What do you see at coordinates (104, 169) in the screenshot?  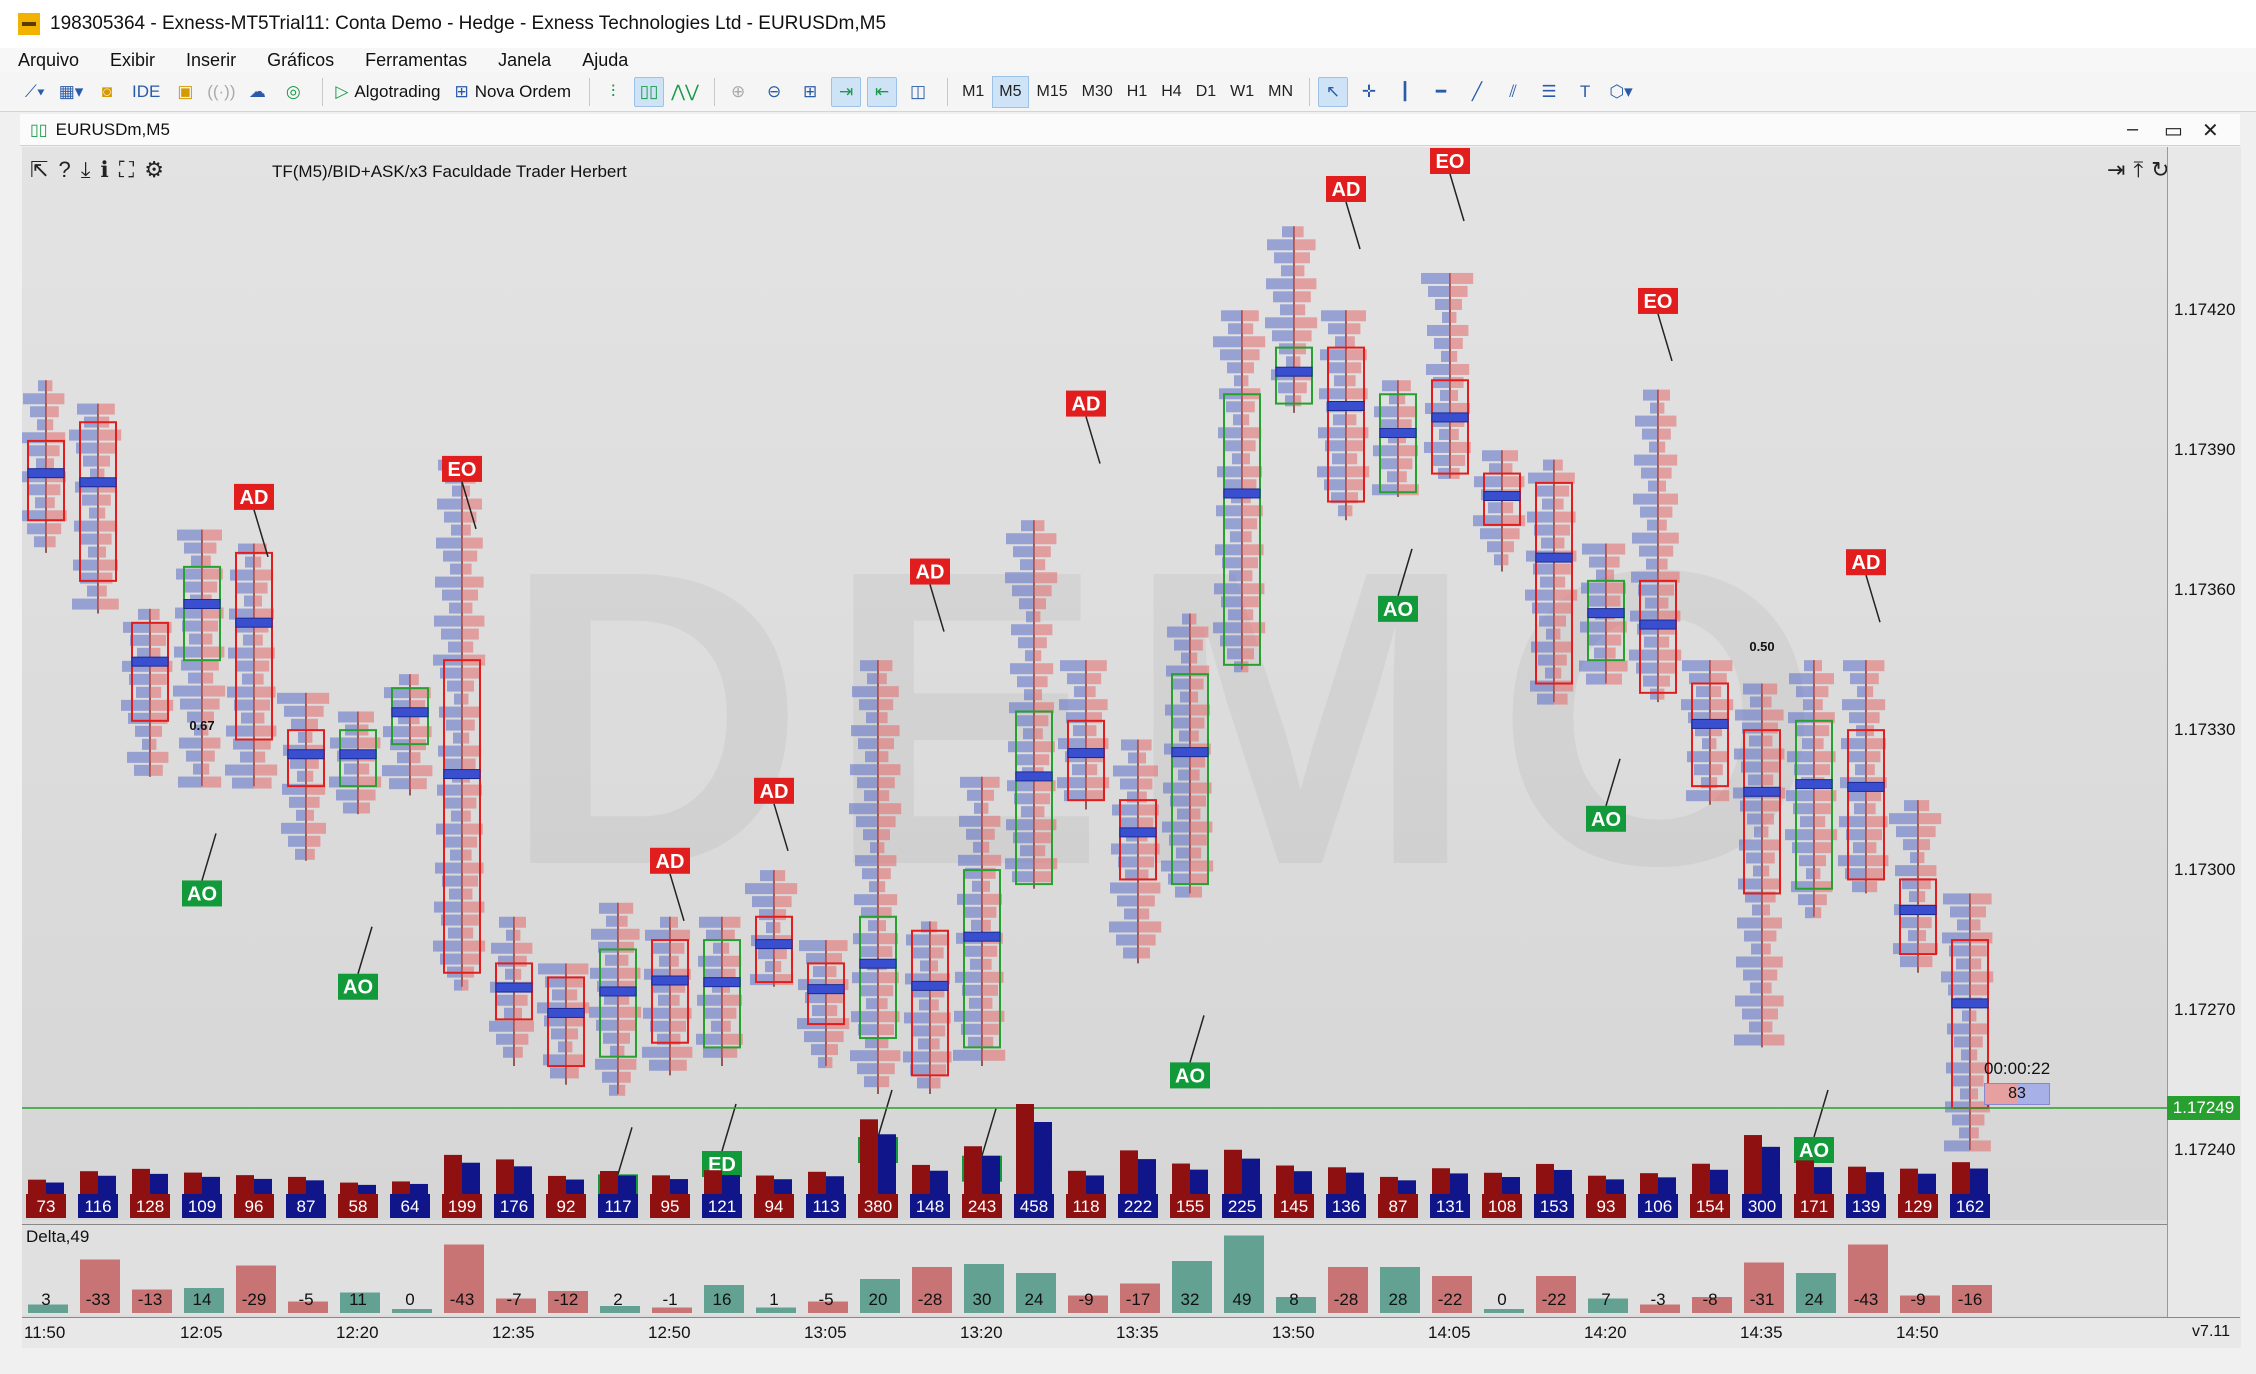 I see `info-icon: ℹ` at bounding box center [104, 169].